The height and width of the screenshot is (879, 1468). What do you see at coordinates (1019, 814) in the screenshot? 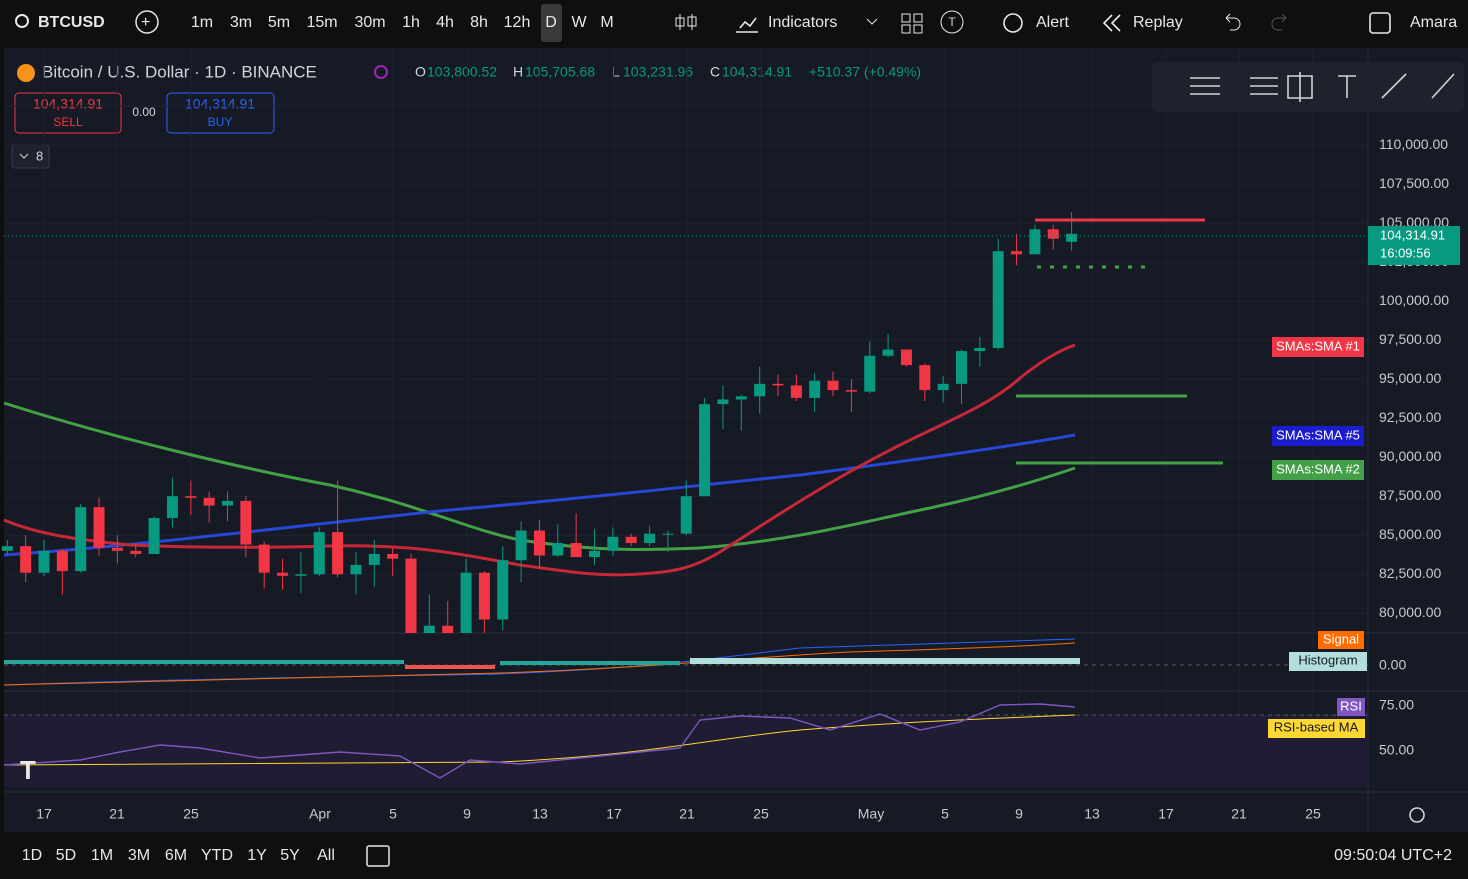
I see `x-tick-label: 9` at bounding box center [1019, 814].